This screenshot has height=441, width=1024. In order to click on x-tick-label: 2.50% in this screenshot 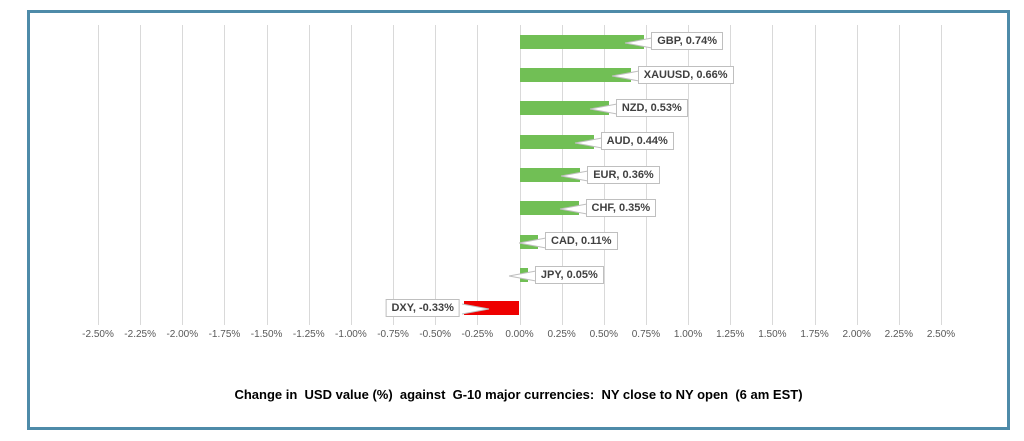, I will do `click(941, 334)`.